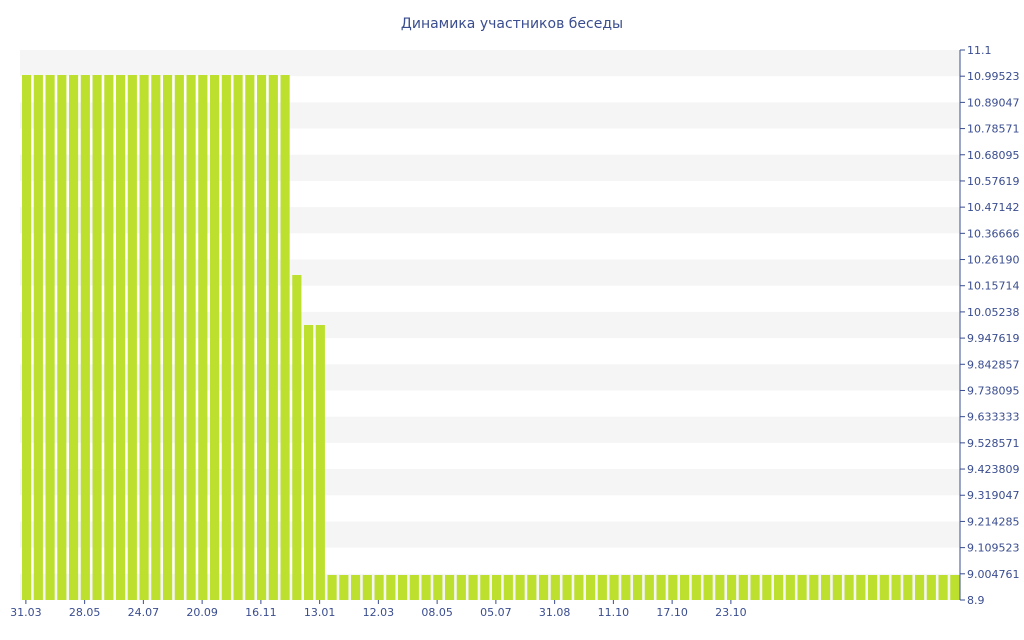 The width and height of the screenshot is (1024, 640). Describe the element at coordinates (993, 521) in the screenshot. I see `y-tick-label: 9.214285` at that location.